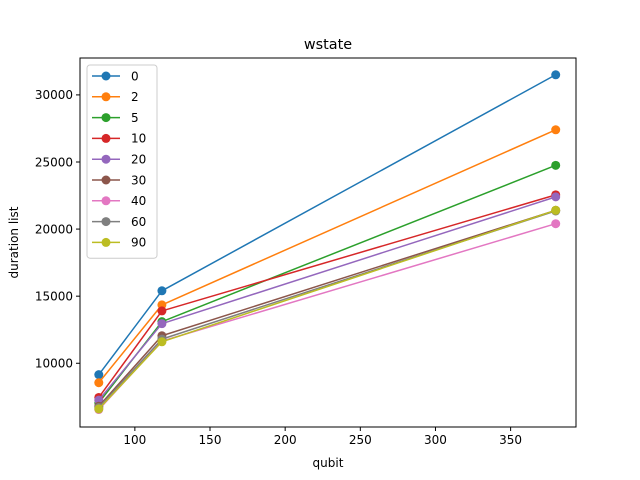 The image size is (640, 480). I want to click on y-axis: 10000 15000 20000 25000 30000, so click(57, 229).